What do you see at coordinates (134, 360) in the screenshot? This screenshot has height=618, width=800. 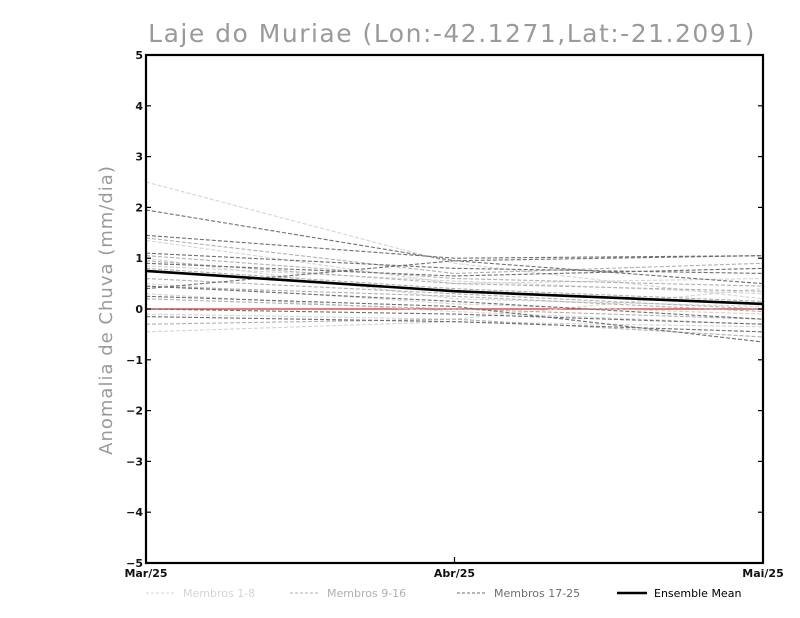 I see `y-tick-label: −1` at bounding box center [134, 360].